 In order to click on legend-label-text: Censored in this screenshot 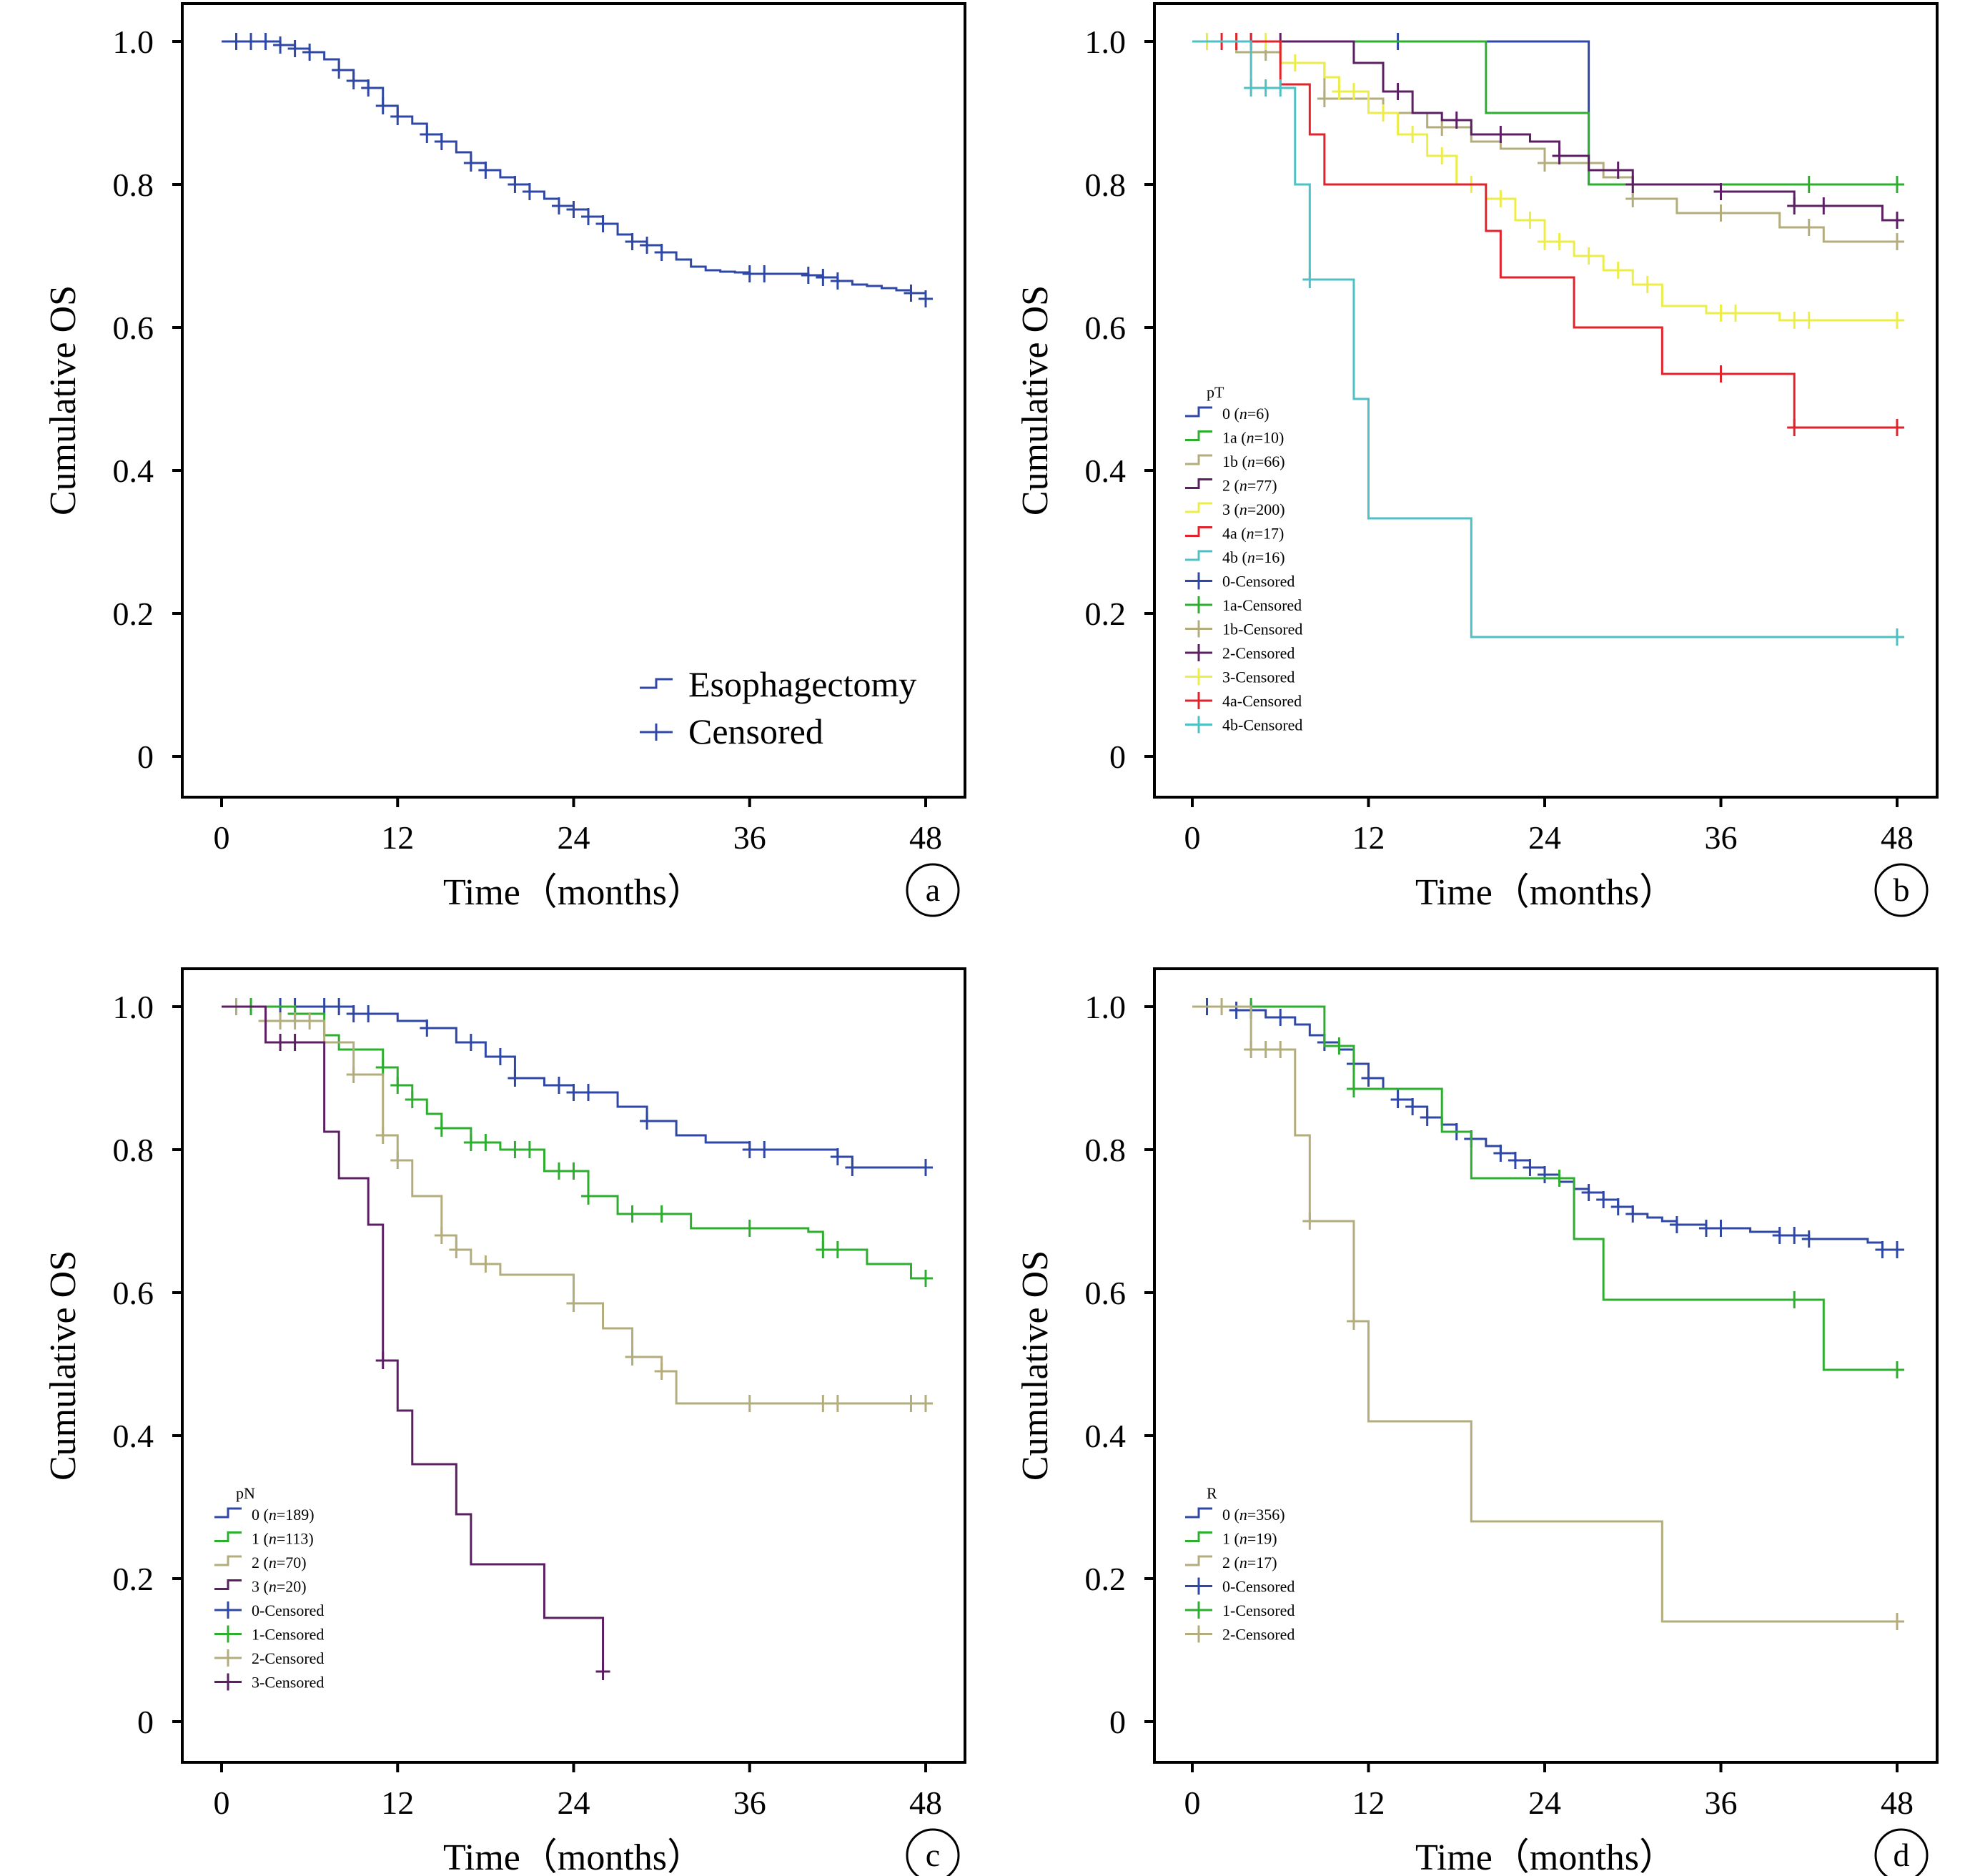, I will do `click(755, 731)`.